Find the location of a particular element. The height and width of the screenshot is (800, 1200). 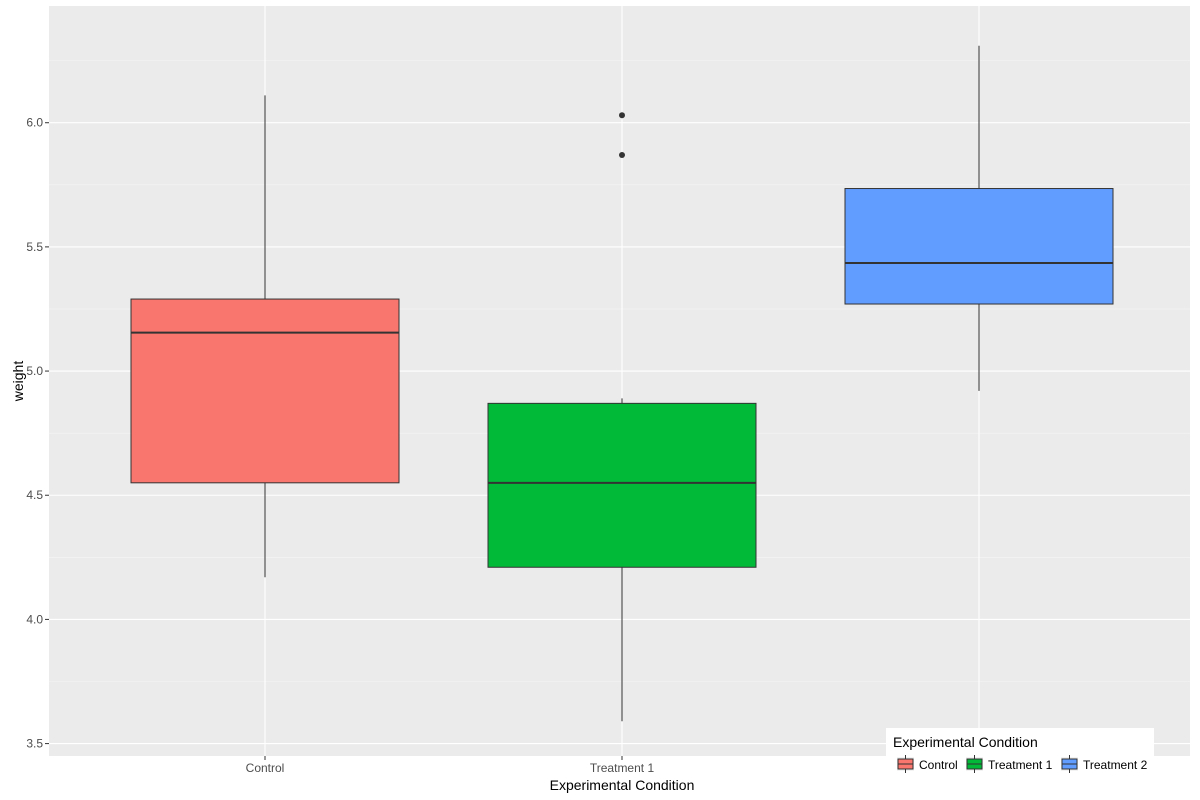

y-tick-label: 4.5 is located at coordinates (34, 495).